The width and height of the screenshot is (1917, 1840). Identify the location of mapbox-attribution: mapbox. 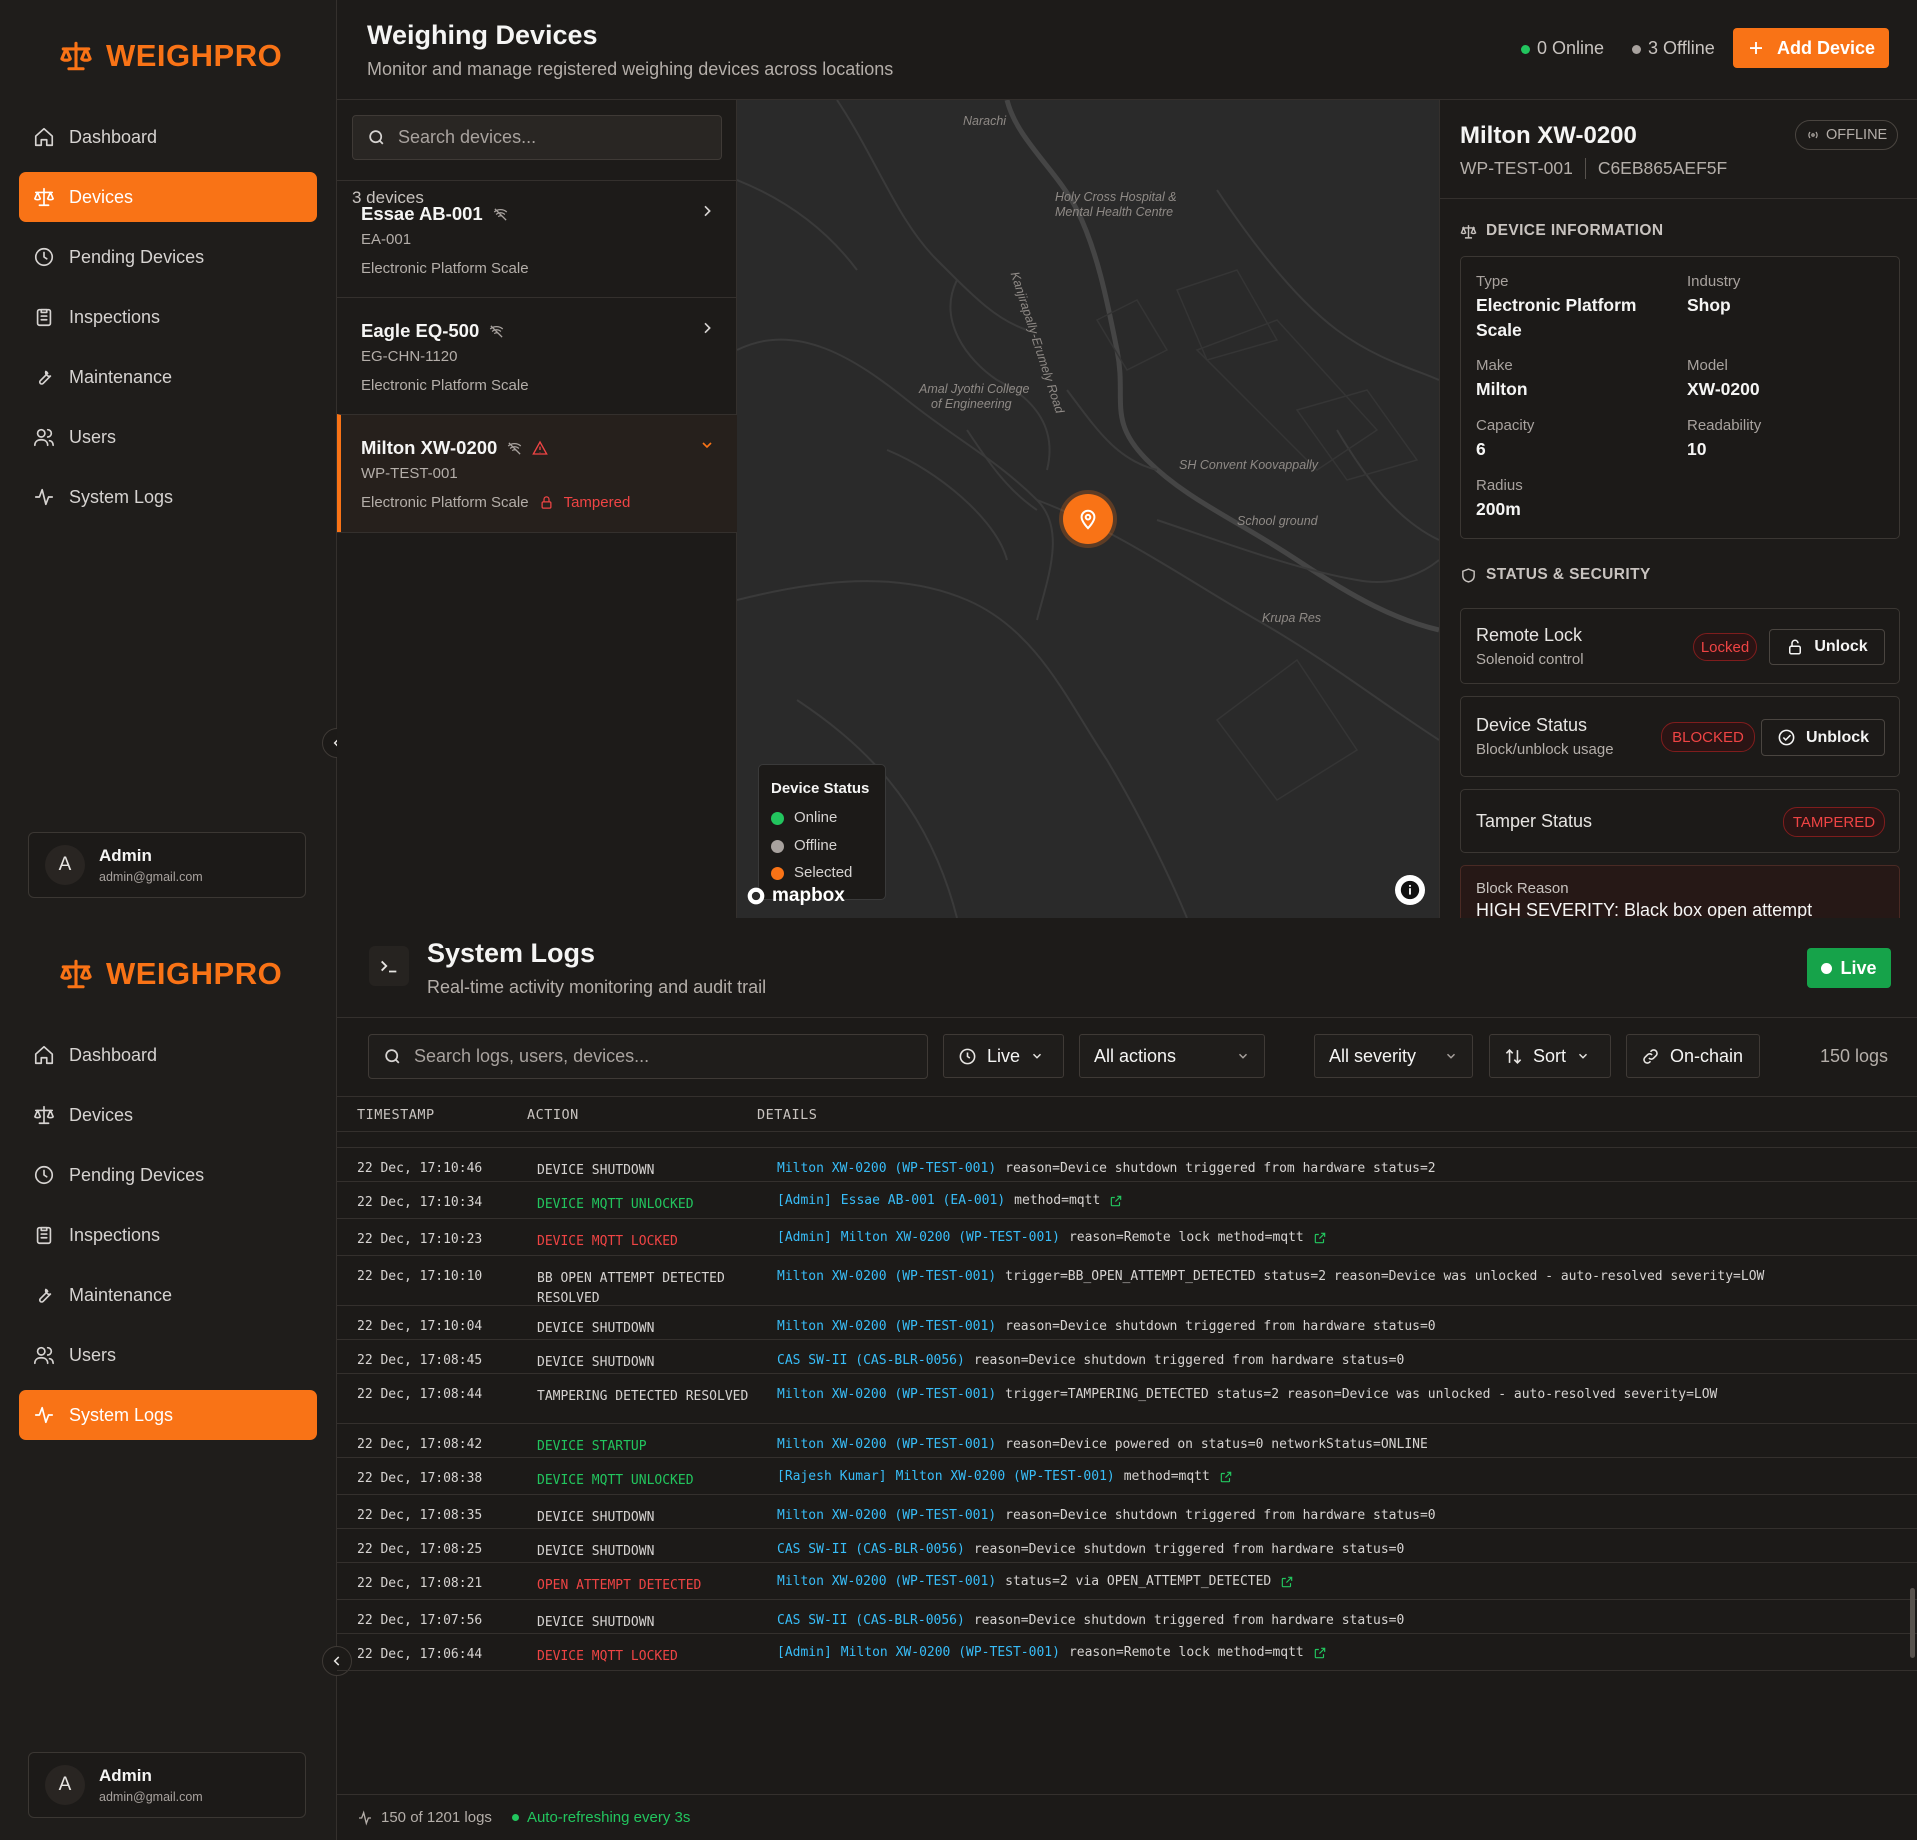
(795, 896).